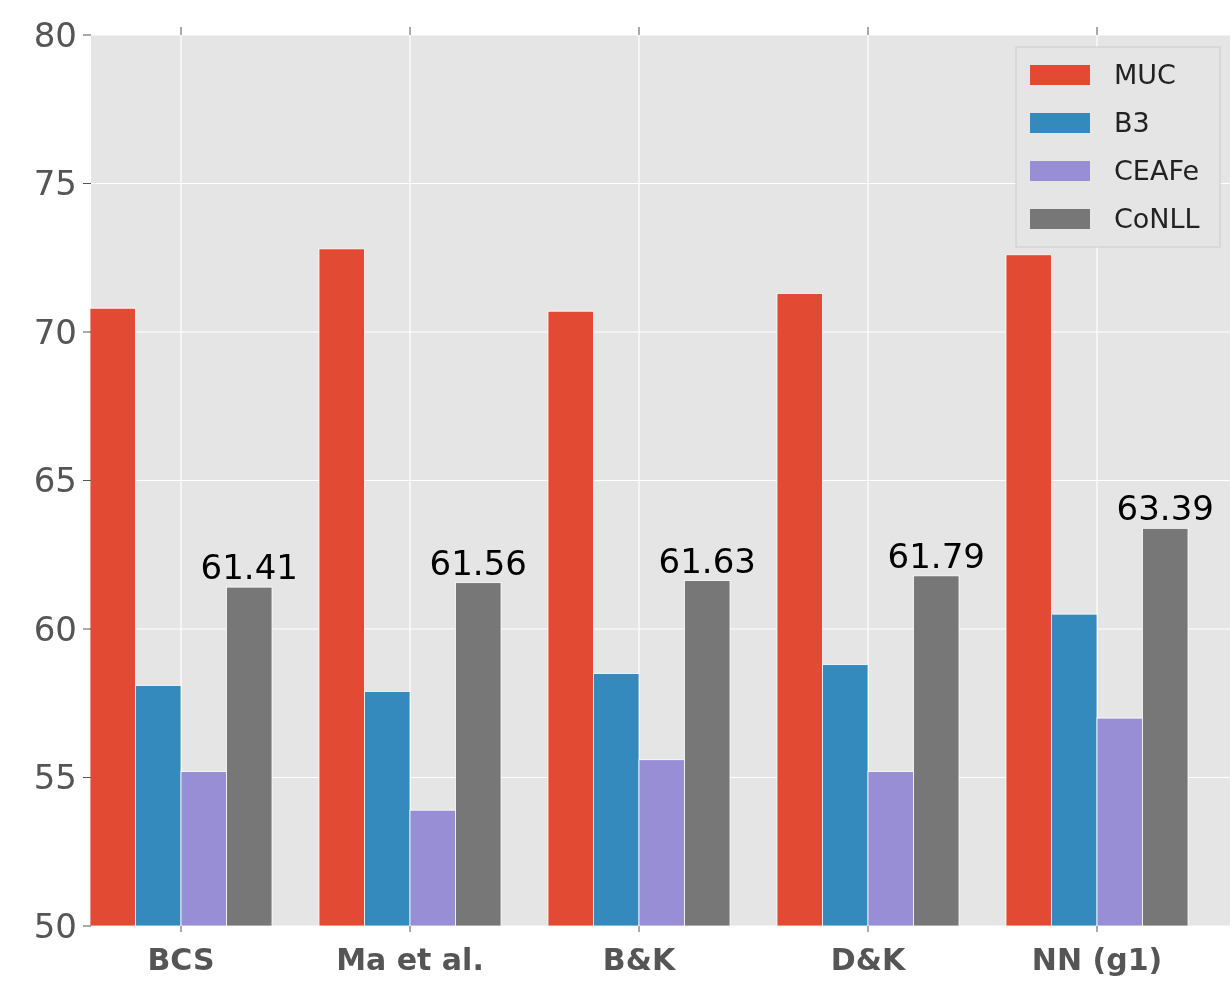 The image size is (1232, 981). Describe the element at coordinates (181, 959) in the screenshot. I see `x-tick-label: BCS` at that location.